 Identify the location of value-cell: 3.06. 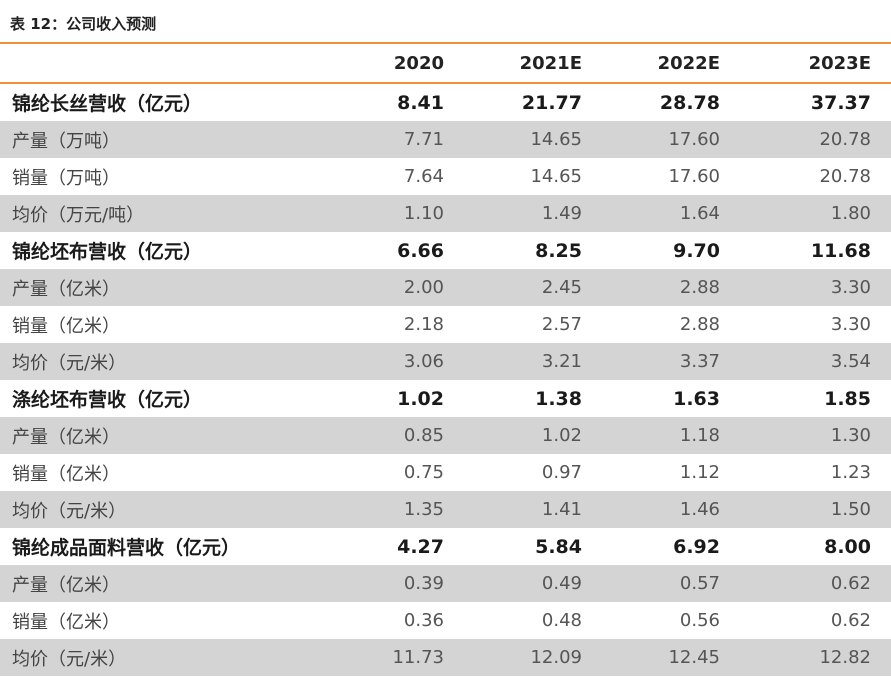
(400, 361).